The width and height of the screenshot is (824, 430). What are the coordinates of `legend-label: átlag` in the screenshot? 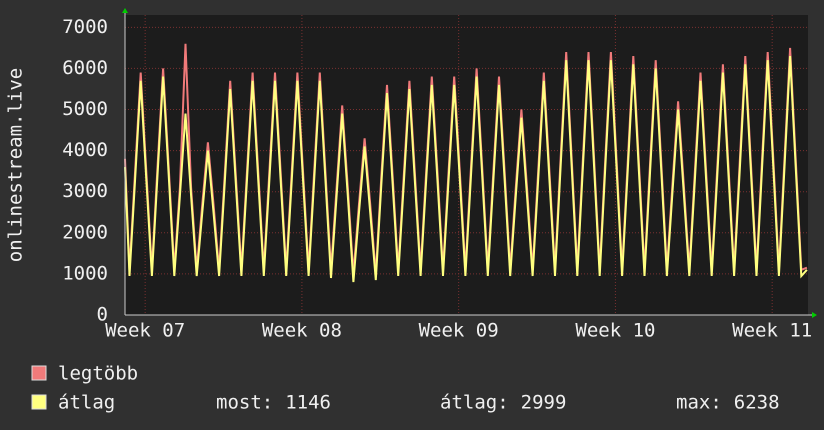 It's located at (86, 403).